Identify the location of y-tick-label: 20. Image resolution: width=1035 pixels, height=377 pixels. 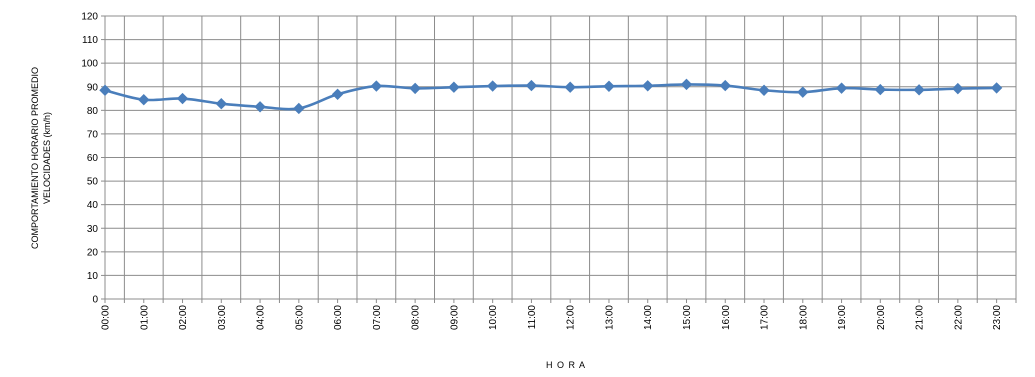
(93, 252).